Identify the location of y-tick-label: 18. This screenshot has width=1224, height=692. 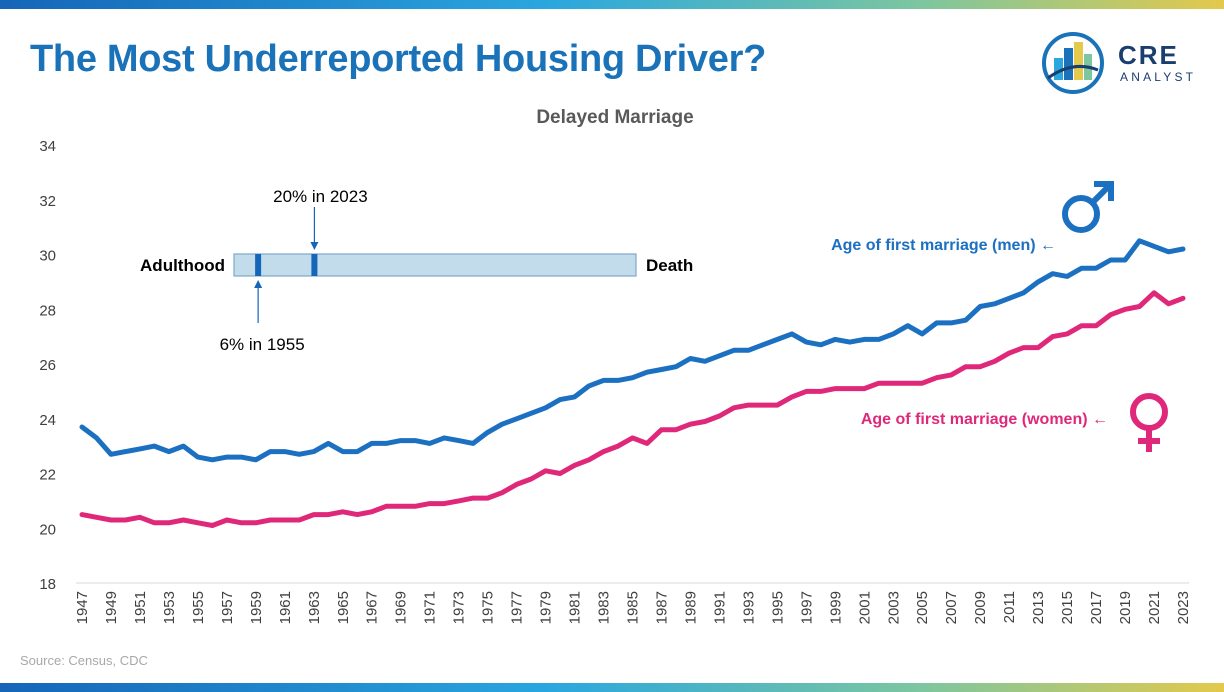
(47, 584).